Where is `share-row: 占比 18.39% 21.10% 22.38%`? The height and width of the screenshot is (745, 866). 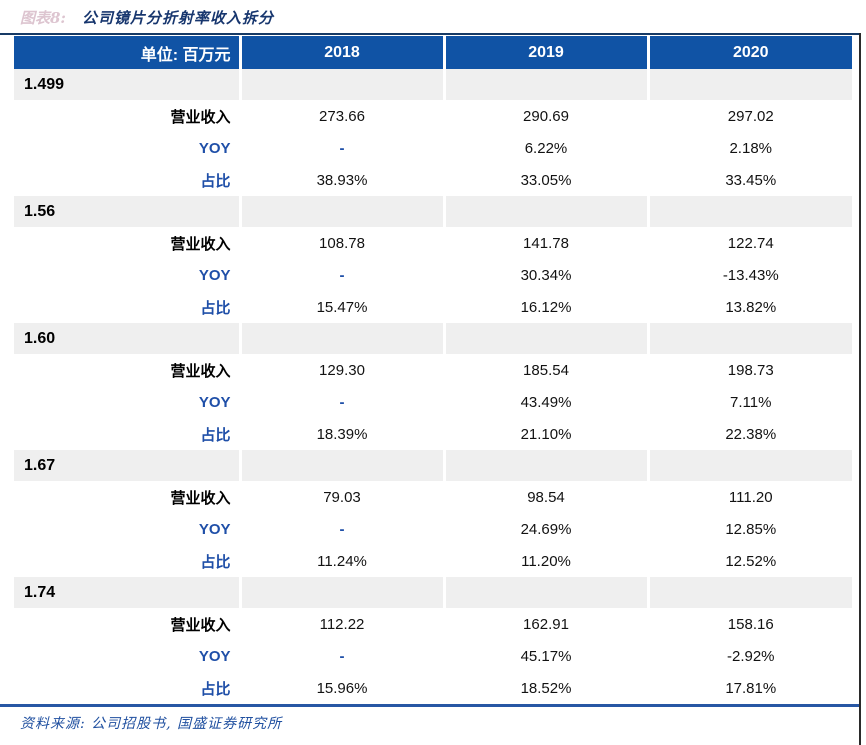
share-row: 占比 18.39% 21.10% 22.38% is located at coordinates (433, 434).